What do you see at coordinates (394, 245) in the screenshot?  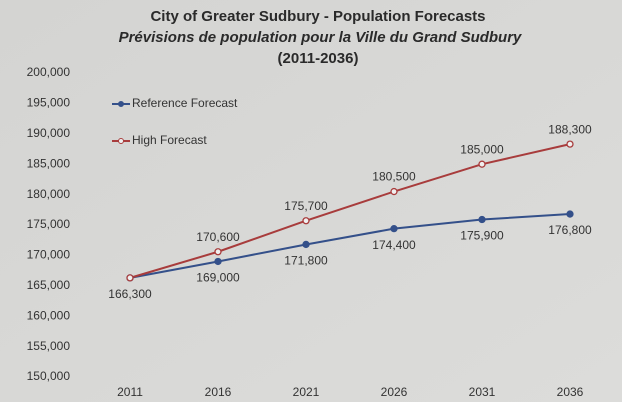 I see `data-label: 174,400` at bounding box center [394, 245].